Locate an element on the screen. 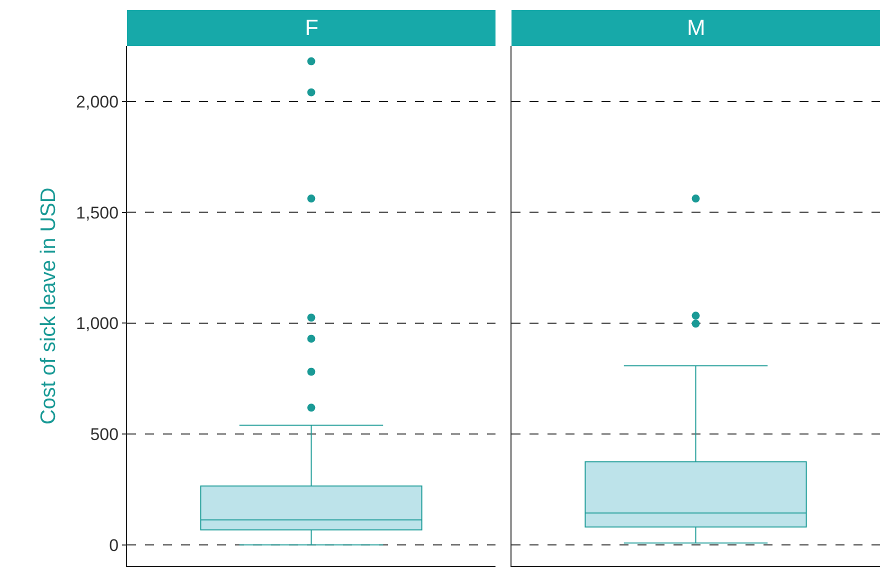  y-tick-label: 2,000 is located at coordinates (97, 102).